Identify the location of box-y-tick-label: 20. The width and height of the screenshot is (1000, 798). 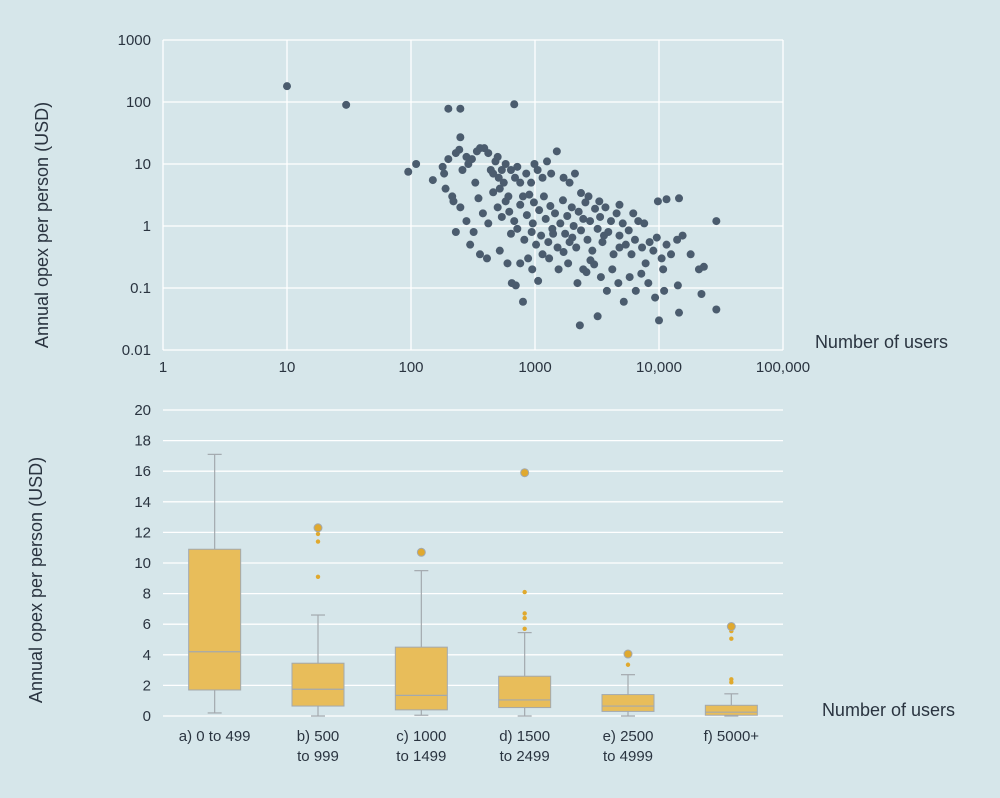
(142, 410).